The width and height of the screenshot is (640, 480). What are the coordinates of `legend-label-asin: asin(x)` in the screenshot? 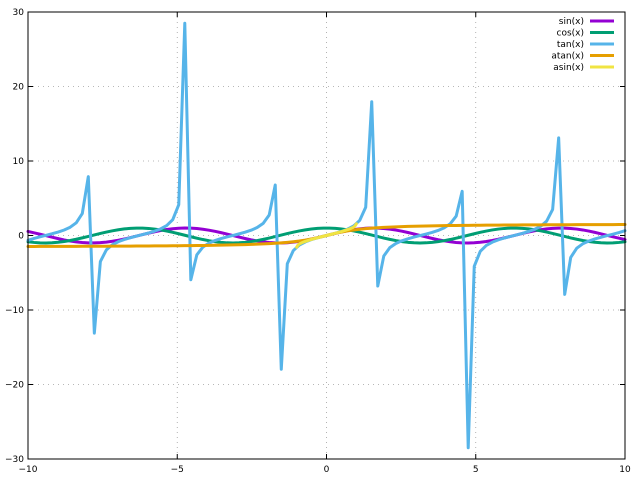 It's located at (568, 68).